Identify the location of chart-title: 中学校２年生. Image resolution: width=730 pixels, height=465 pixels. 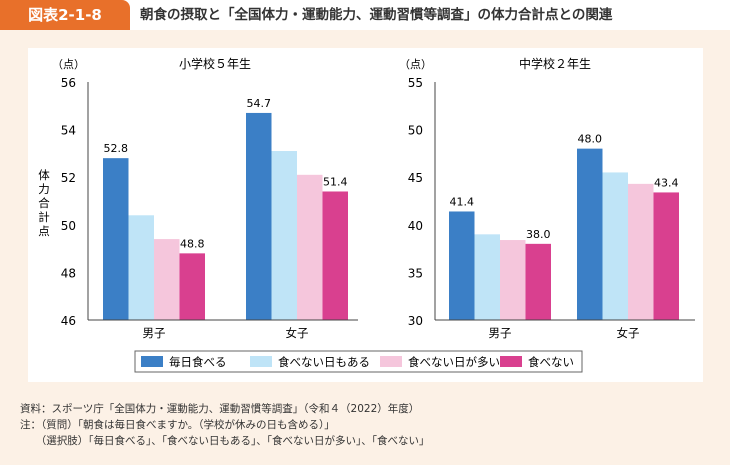
(555, 63).